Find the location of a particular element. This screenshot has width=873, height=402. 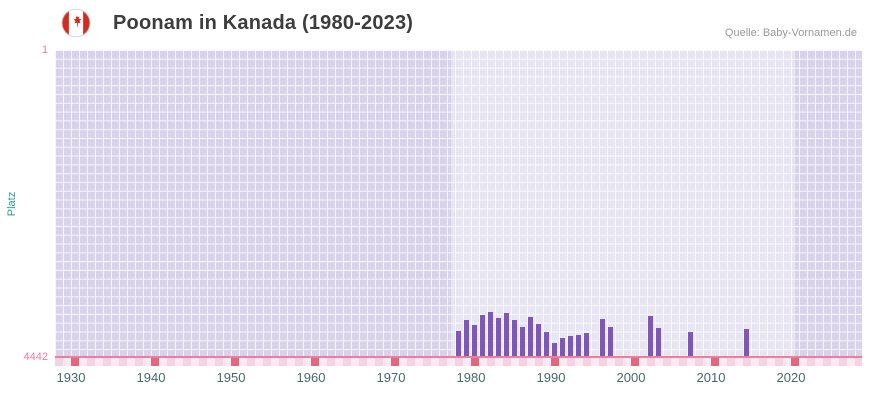

x-tick-label: 1990 is located at coordinates (551, 377).